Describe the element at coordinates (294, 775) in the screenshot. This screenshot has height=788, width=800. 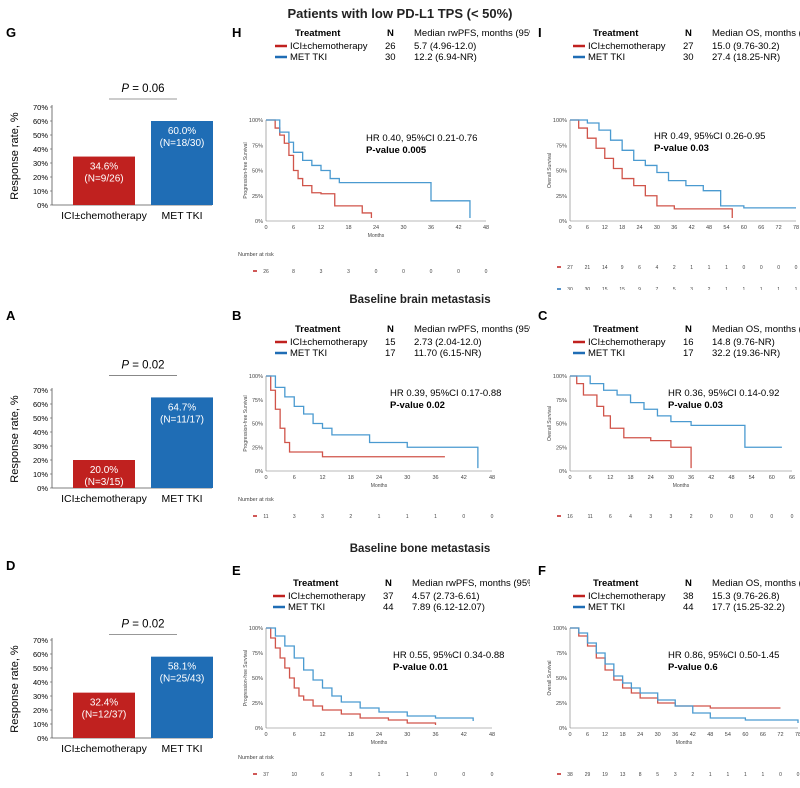
I see `risk-count: 10` at that location.